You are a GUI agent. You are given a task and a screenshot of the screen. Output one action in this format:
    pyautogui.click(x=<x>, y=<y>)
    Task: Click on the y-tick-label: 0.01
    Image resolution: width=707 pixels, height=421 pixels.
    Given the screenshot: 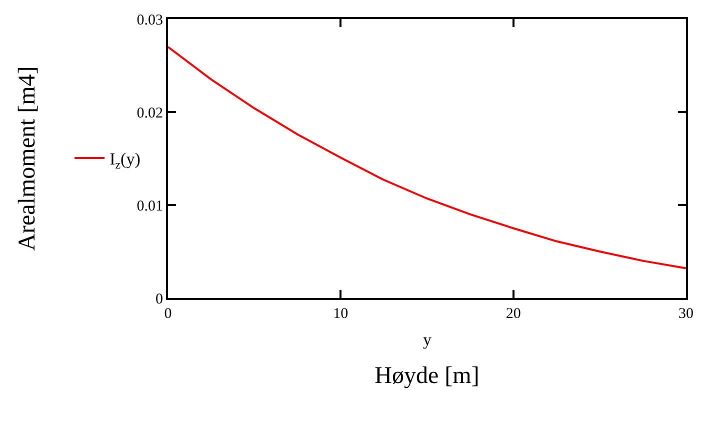 What is the action you would take?
    pyautogui.click(x=149, y=206)
    